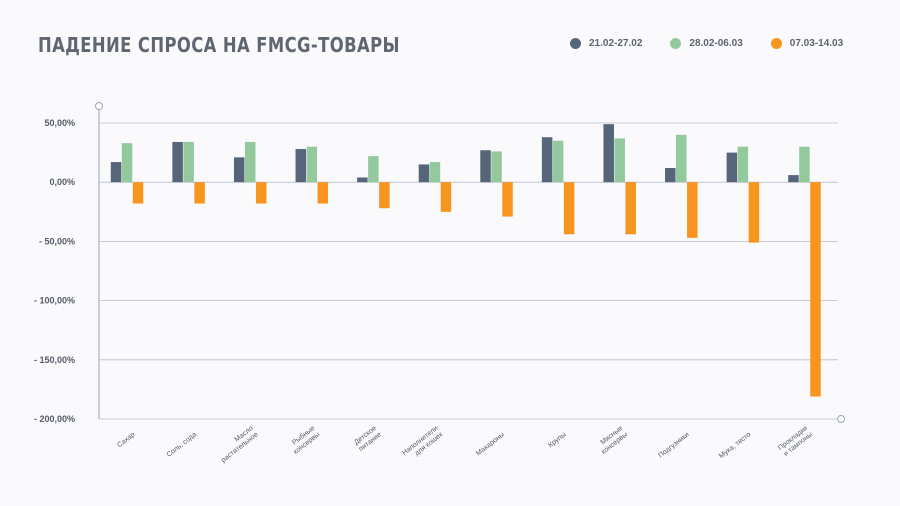 Image resolution: width=900 pixels, height=506 pixels. I want to click on legend-item-series-2: 28.02-06.03, so click(706, 43).